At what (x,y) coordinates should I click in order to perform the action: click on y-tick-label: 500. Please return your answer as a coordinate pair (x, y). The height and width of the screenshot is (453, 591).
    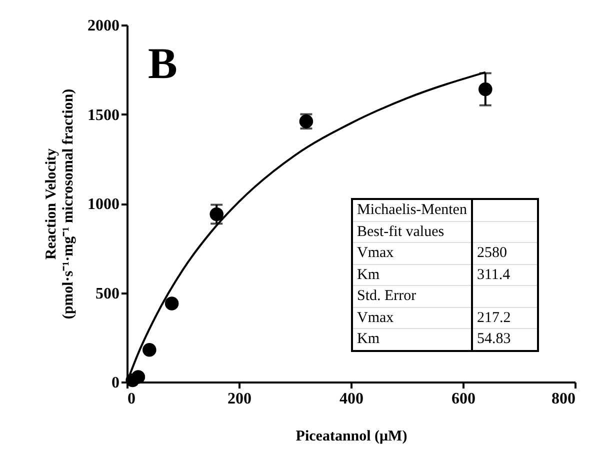
    Looking at the image, I should click on (108, 293).